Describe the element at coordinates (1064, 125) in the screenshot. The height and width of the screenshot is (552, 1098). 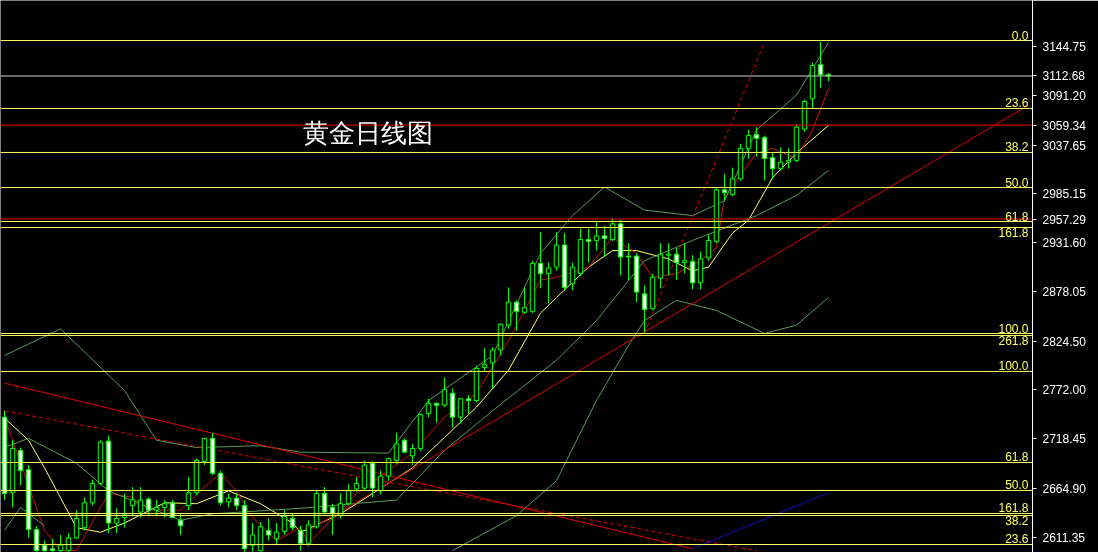
I see `ref-line-label: 3059.34` at that location.